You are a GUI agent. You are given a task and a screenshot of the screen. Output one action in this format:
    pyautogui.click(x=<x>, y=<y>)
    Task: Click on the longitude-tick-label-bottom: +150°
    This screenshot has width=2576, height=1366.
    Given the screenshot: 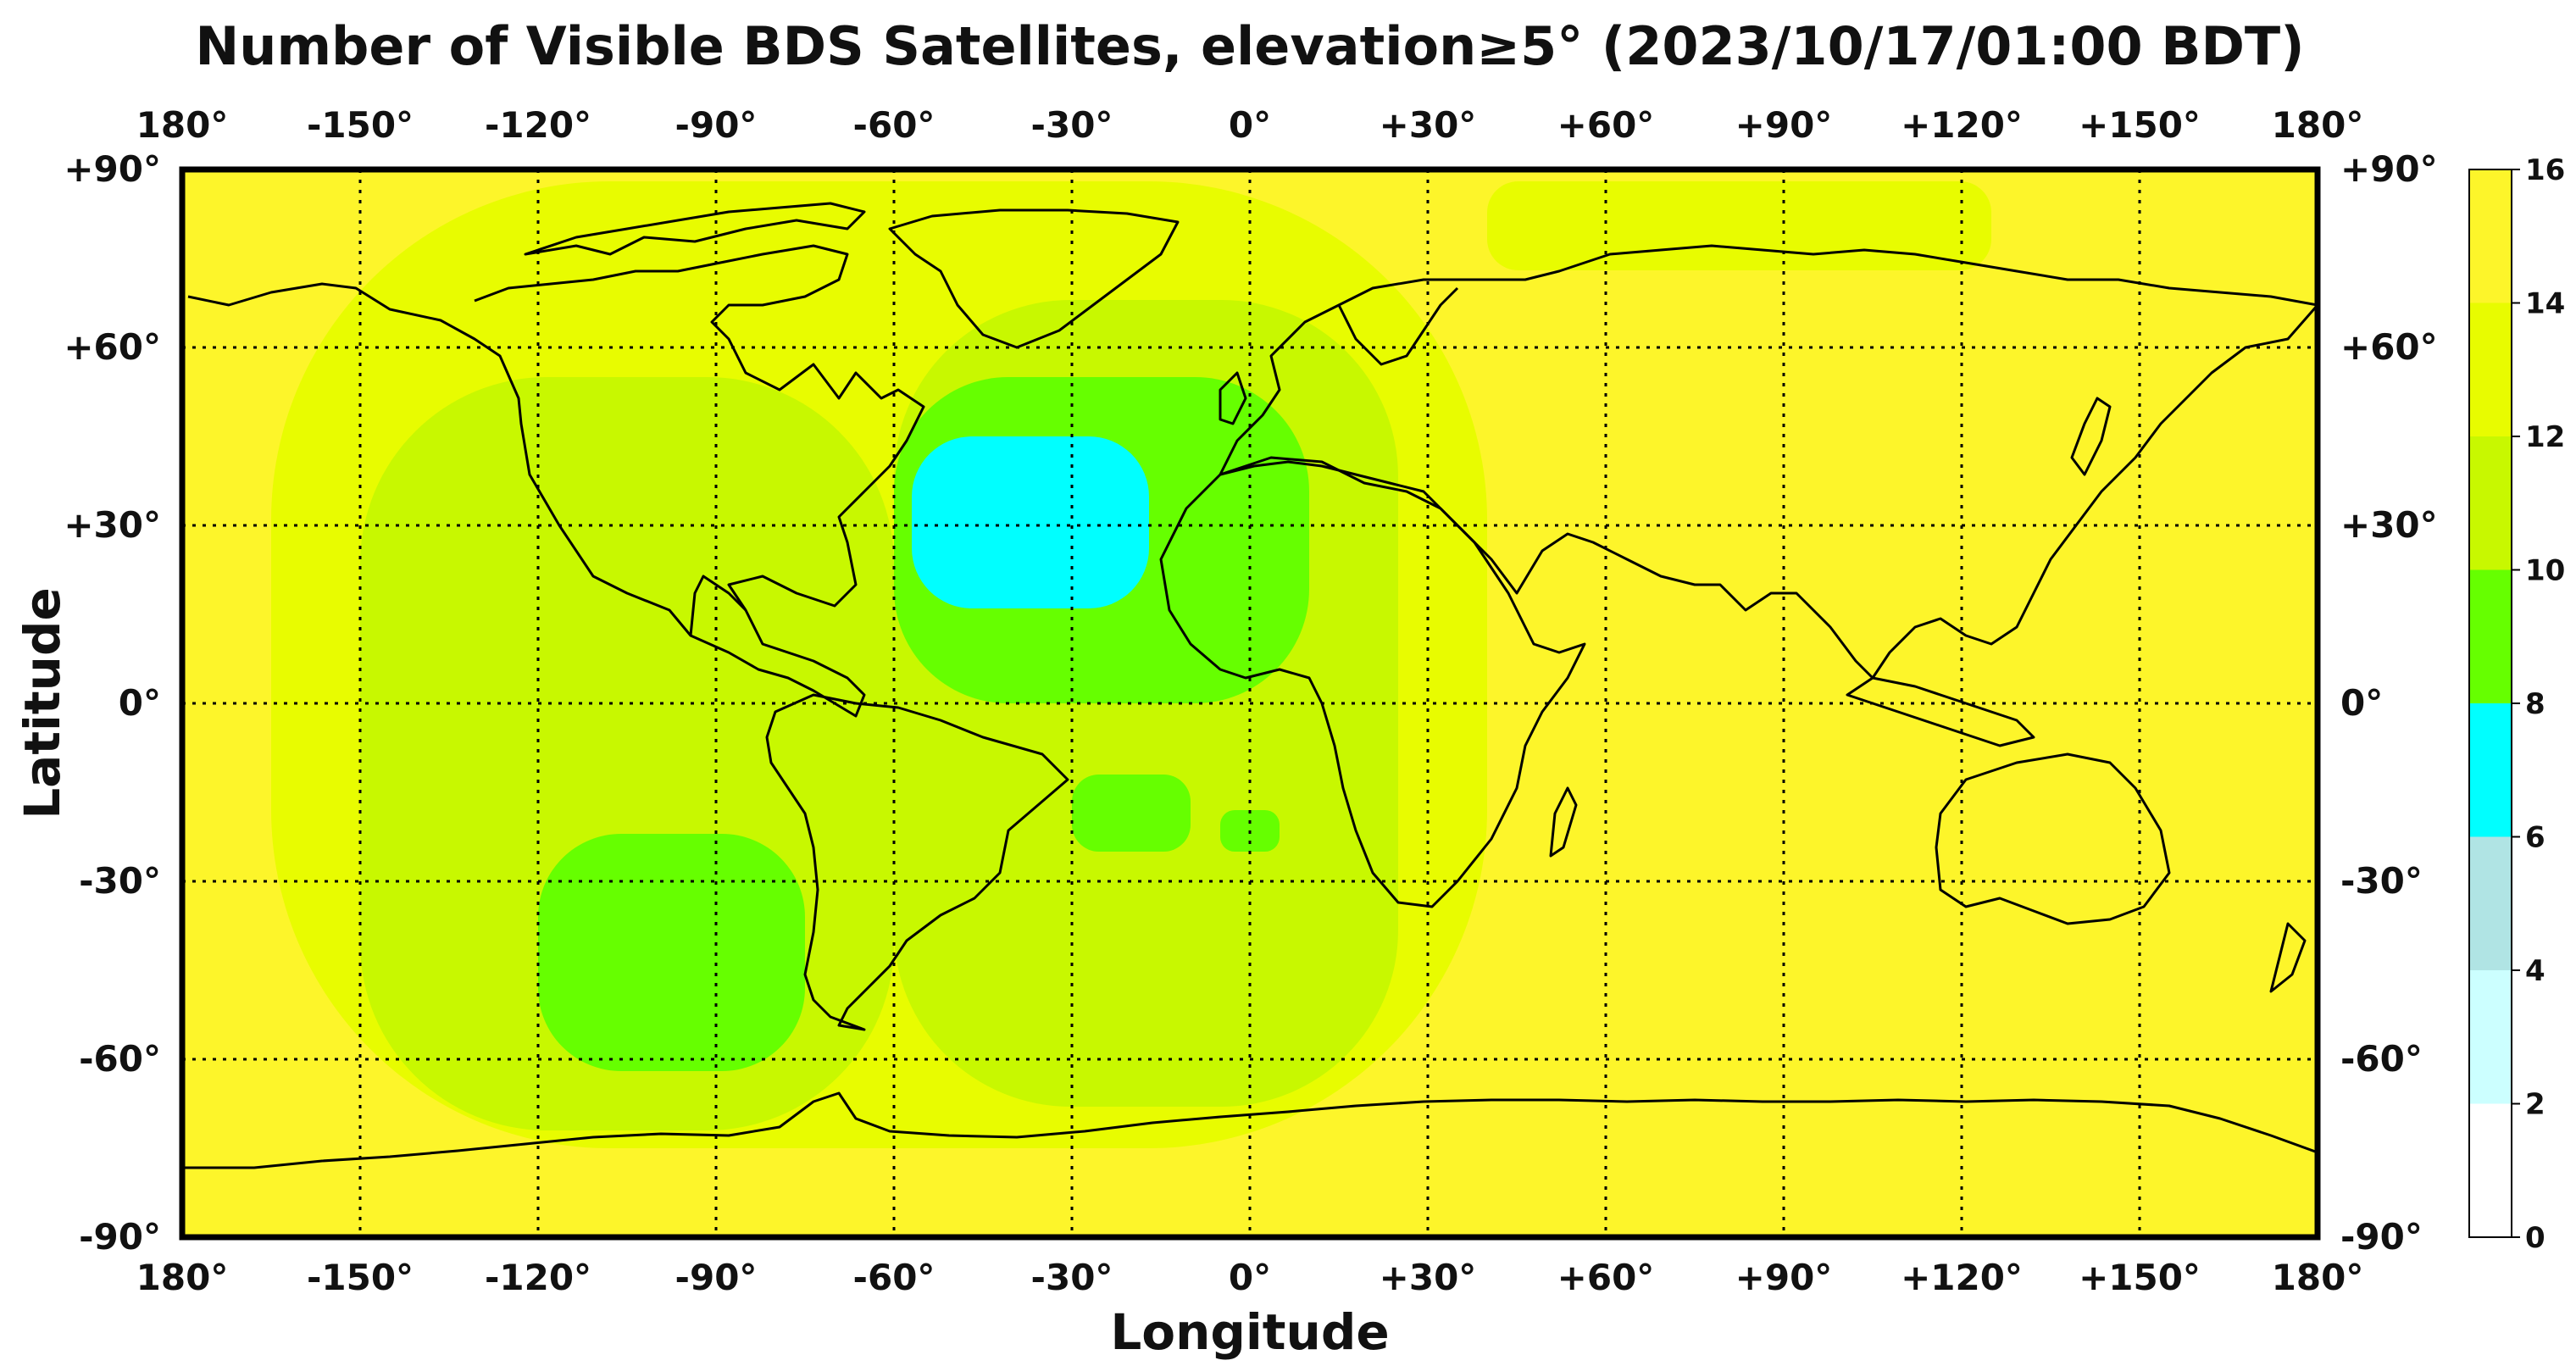 What is the action you would take?
    pyautogui.click(x=2140, y=1277)
    